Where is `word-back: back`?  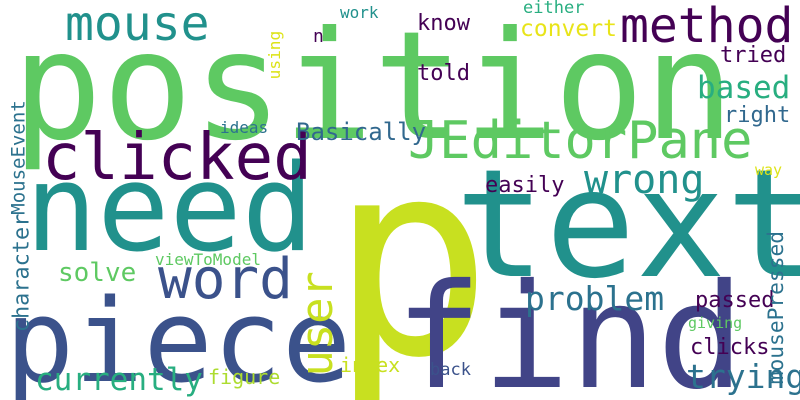 word-back: back is located at coordinates (450, 370).